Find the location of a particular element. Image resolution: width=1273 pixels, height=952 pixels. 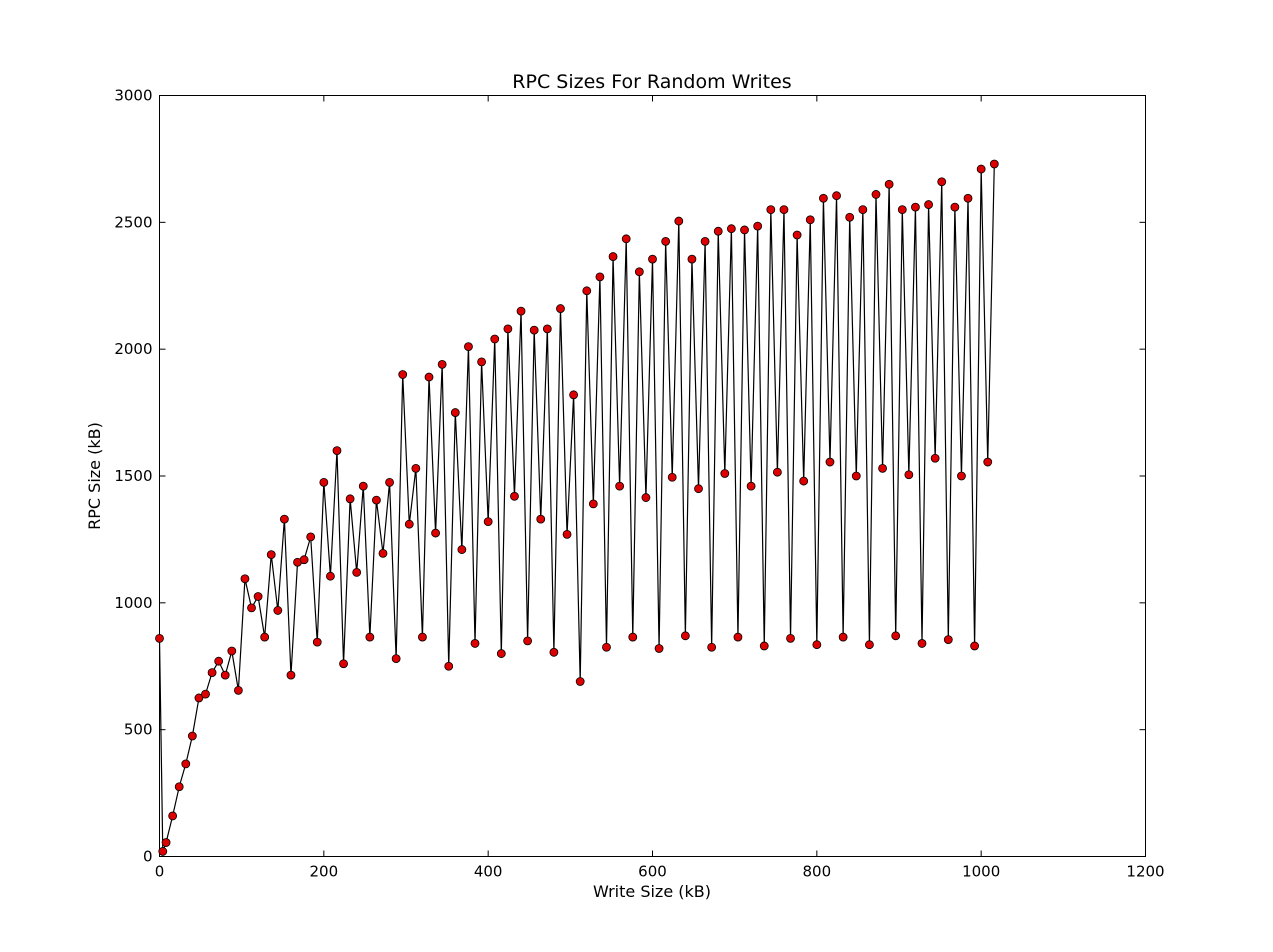

x-tick-label: 600 is located at coordinates (652, 872).